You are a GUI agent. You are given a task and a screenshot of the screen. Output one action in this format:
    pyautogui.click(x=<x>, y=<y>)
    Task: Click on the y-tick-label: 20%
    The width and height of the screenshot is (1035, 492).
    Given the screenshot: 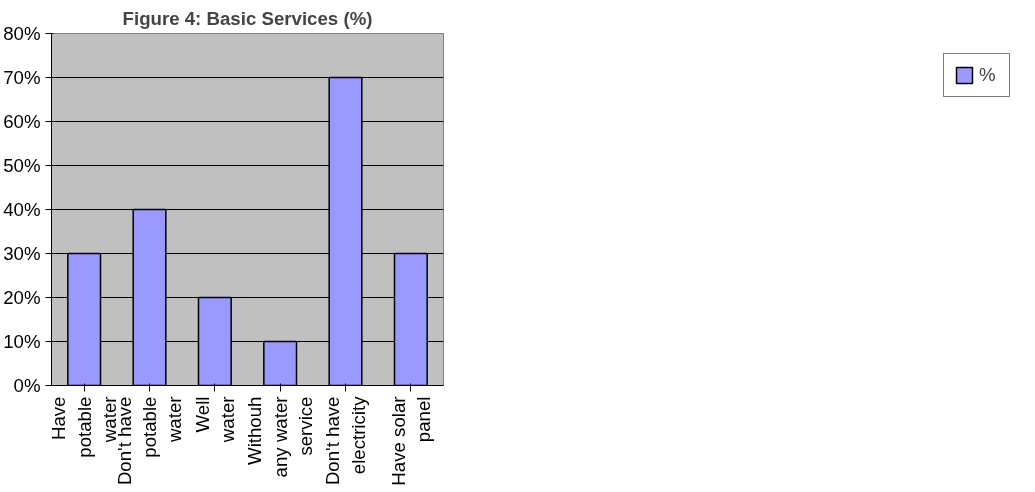 What is the action you would take?
    pyautogui.click(x=22, y=297)
    